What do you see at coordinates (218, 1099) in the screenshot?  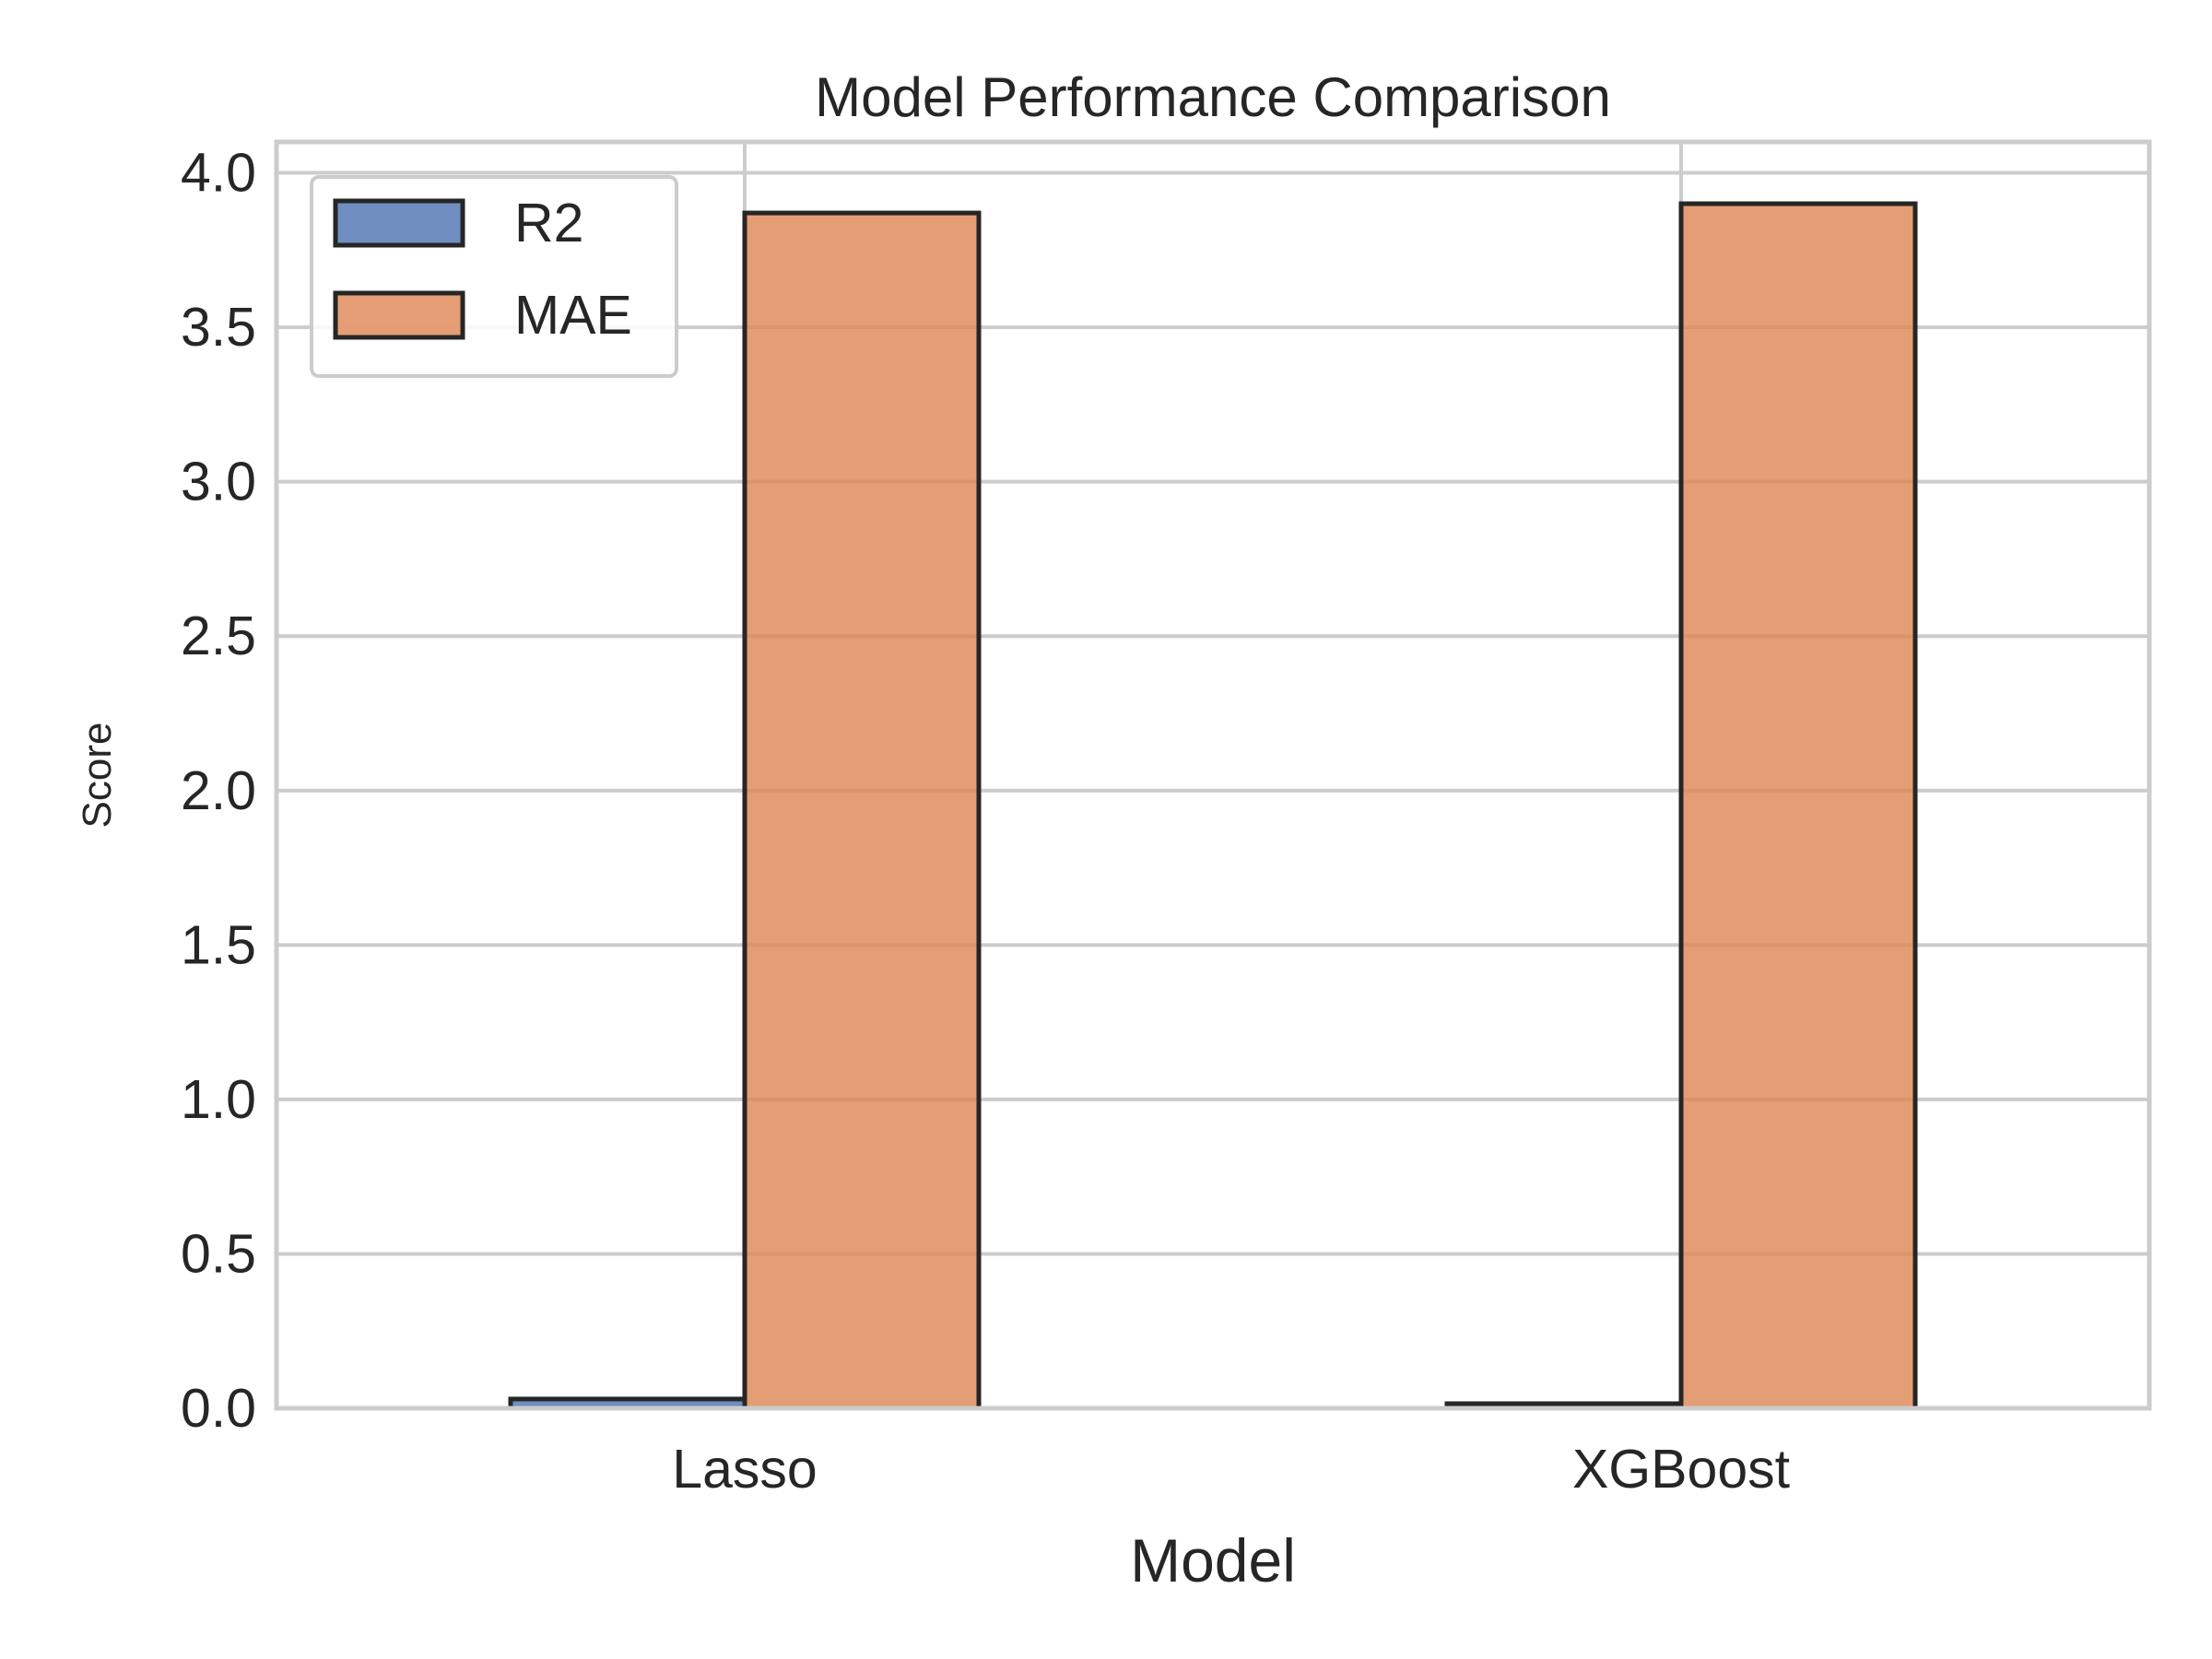 I see `y-tick-label: 1.0` at bounding box center [218, 1099].